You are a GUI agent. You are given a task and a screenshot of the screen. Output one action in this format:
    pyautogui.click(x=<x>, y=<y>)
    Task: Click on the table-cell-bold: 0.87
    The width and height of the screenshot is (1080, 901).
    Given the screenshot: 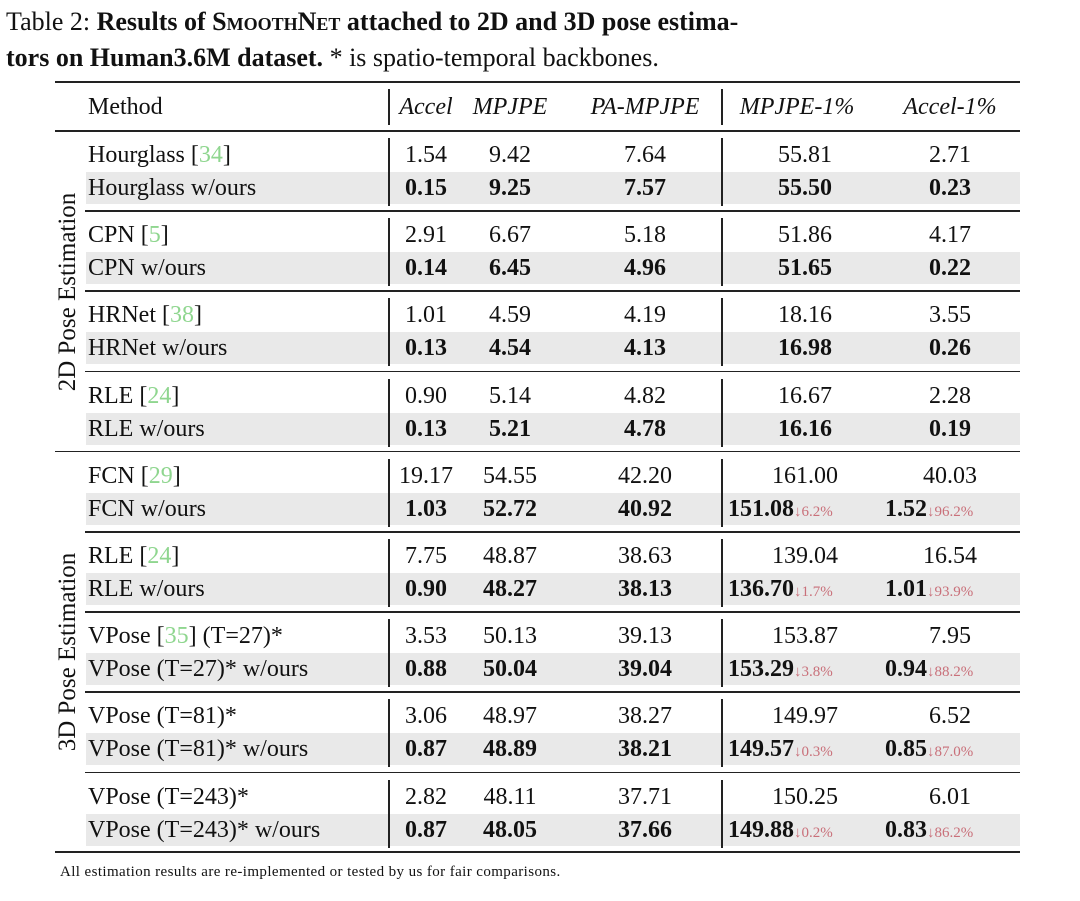 What is the action you would take?
    pyautogui.click(x=426, y=829)
    